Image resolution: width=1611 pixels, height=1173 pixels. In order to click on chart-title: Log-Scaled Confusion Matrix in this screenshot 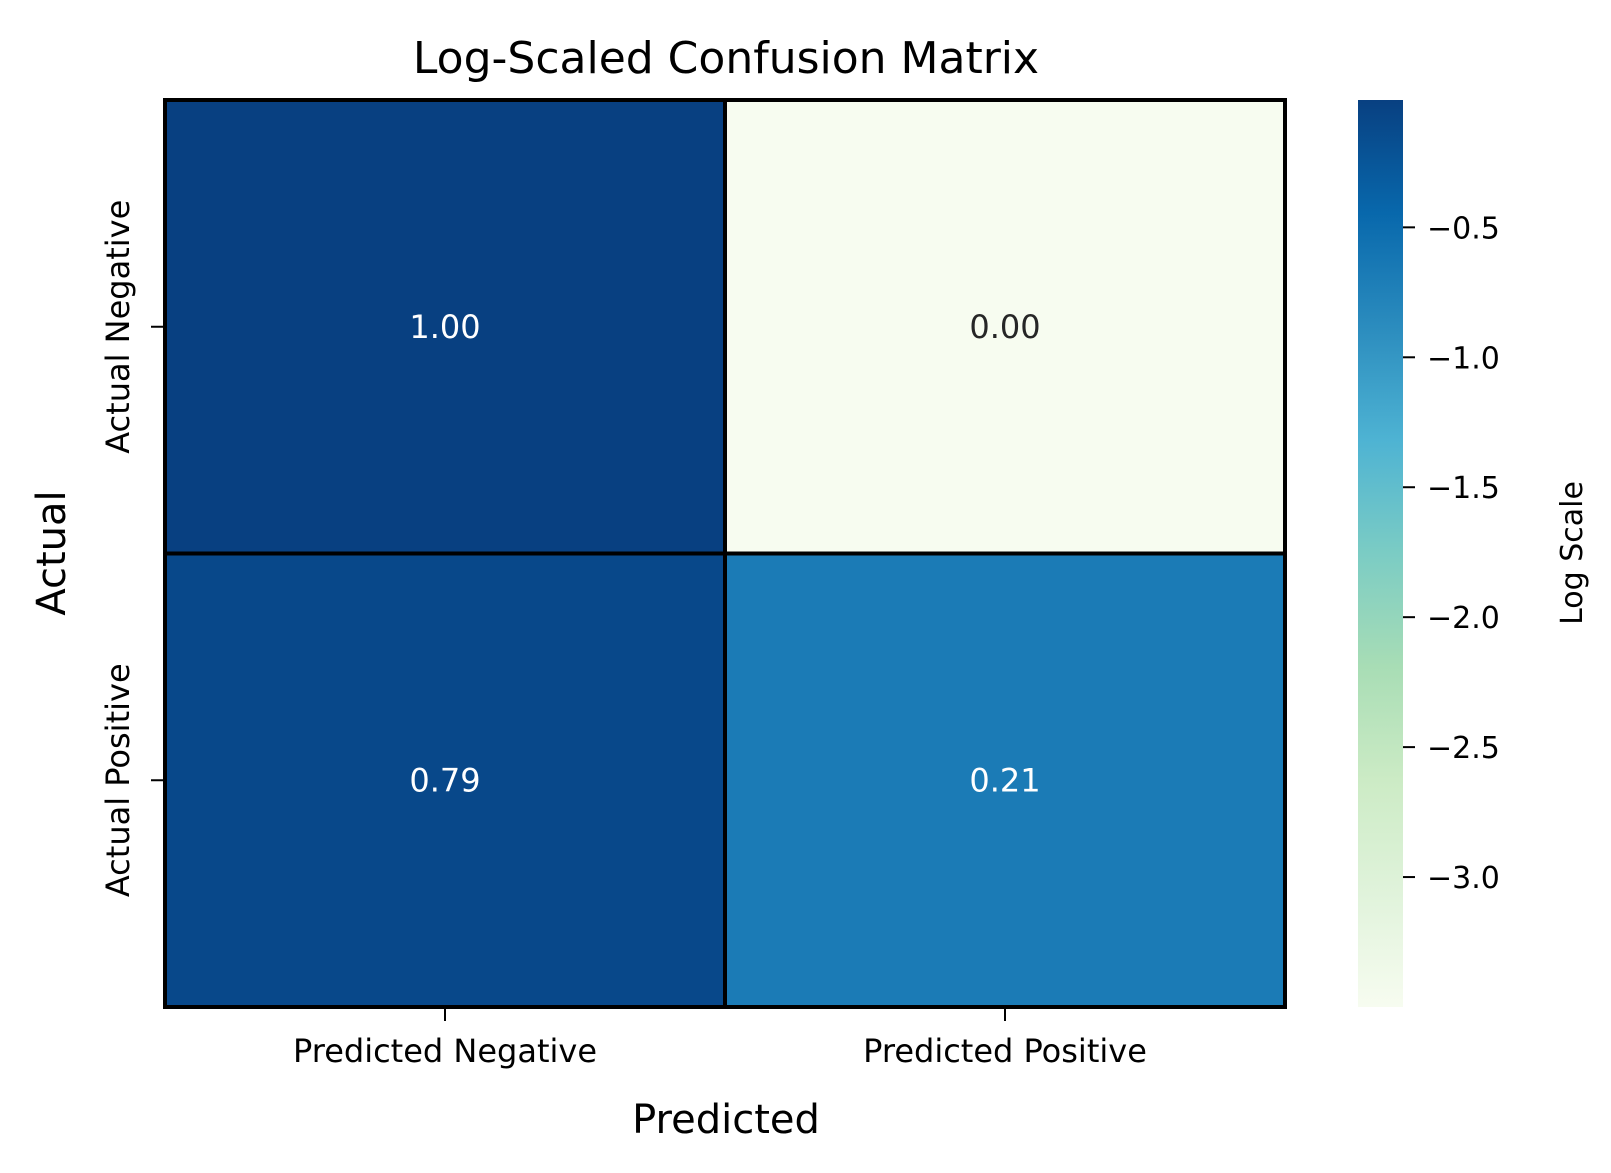, I will do `click(726, 58)`.